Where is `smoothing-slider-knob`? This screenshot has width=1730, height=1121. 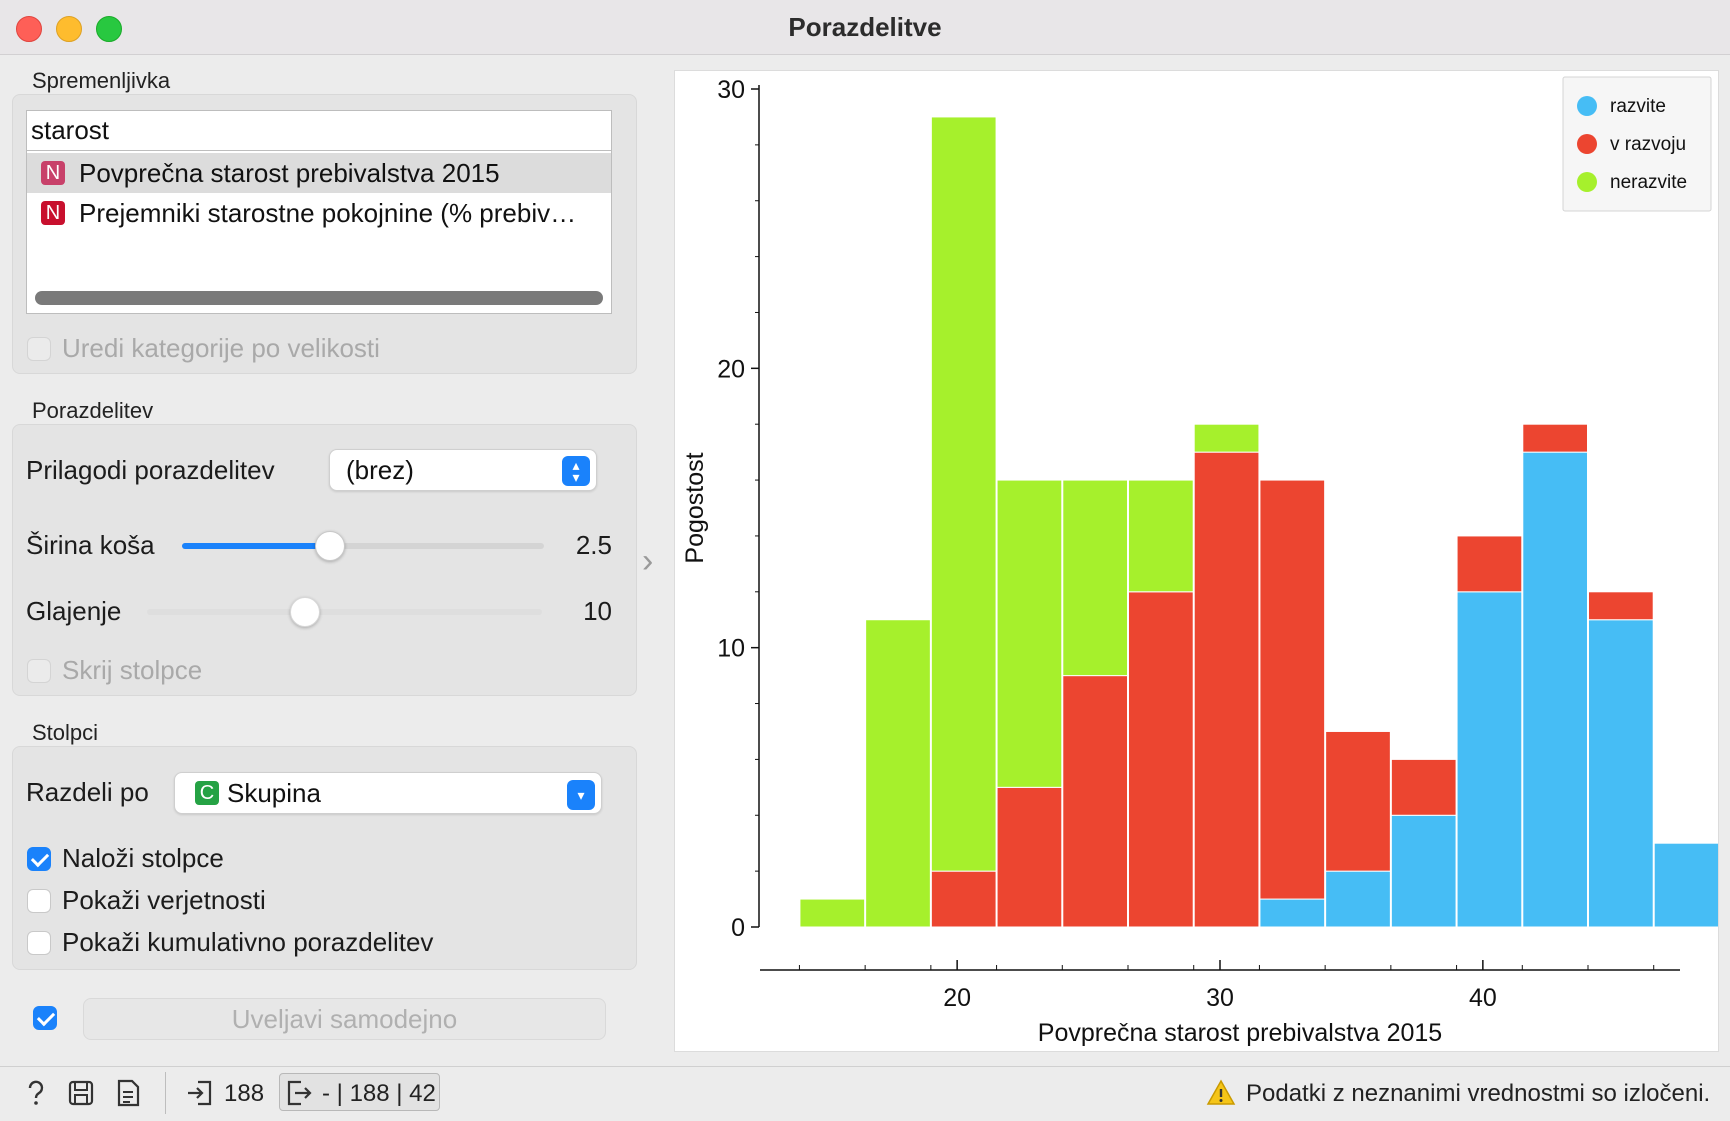
smoothing-slider-knob is located at coordinates (305, 612).